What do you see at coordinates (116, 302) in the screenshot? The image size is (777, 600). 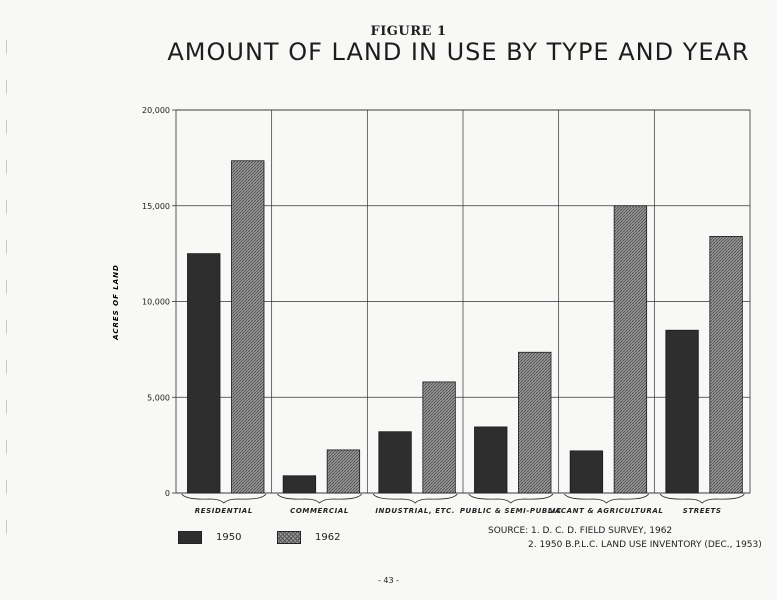 I see `y-axis-label: ACRES OF LAND` at bounding box center [116, 302].